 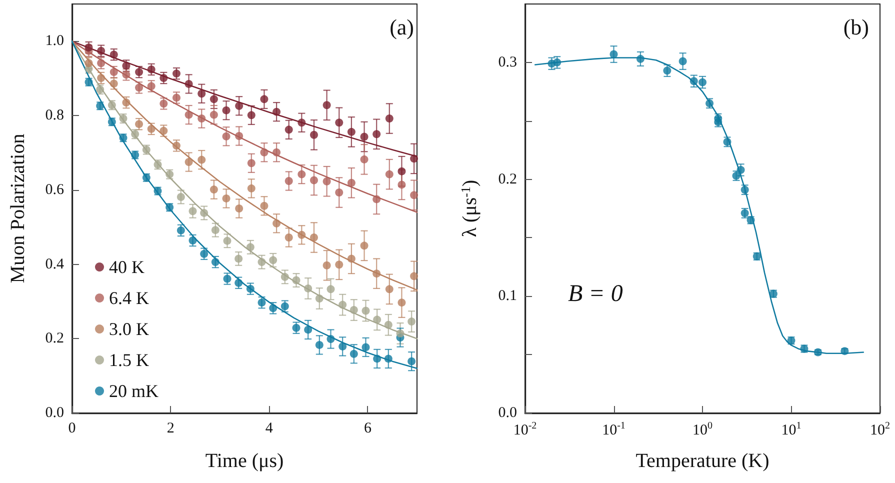 What do you see at coordinates (54, 116) in the screenshot?
I see `y-tick-label: 0.8` at bounding box center [54, 116].